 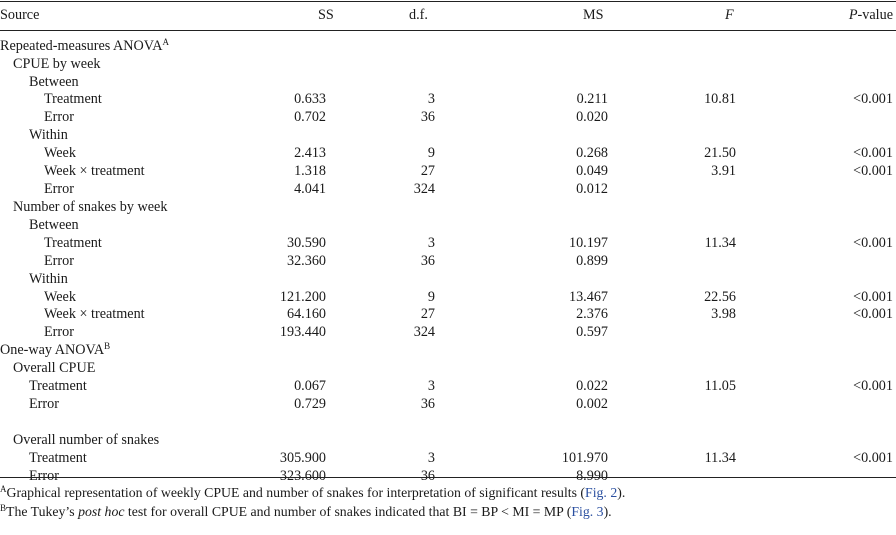 I want to click on ss-cell: 30.590, so click(x=306, y=243).